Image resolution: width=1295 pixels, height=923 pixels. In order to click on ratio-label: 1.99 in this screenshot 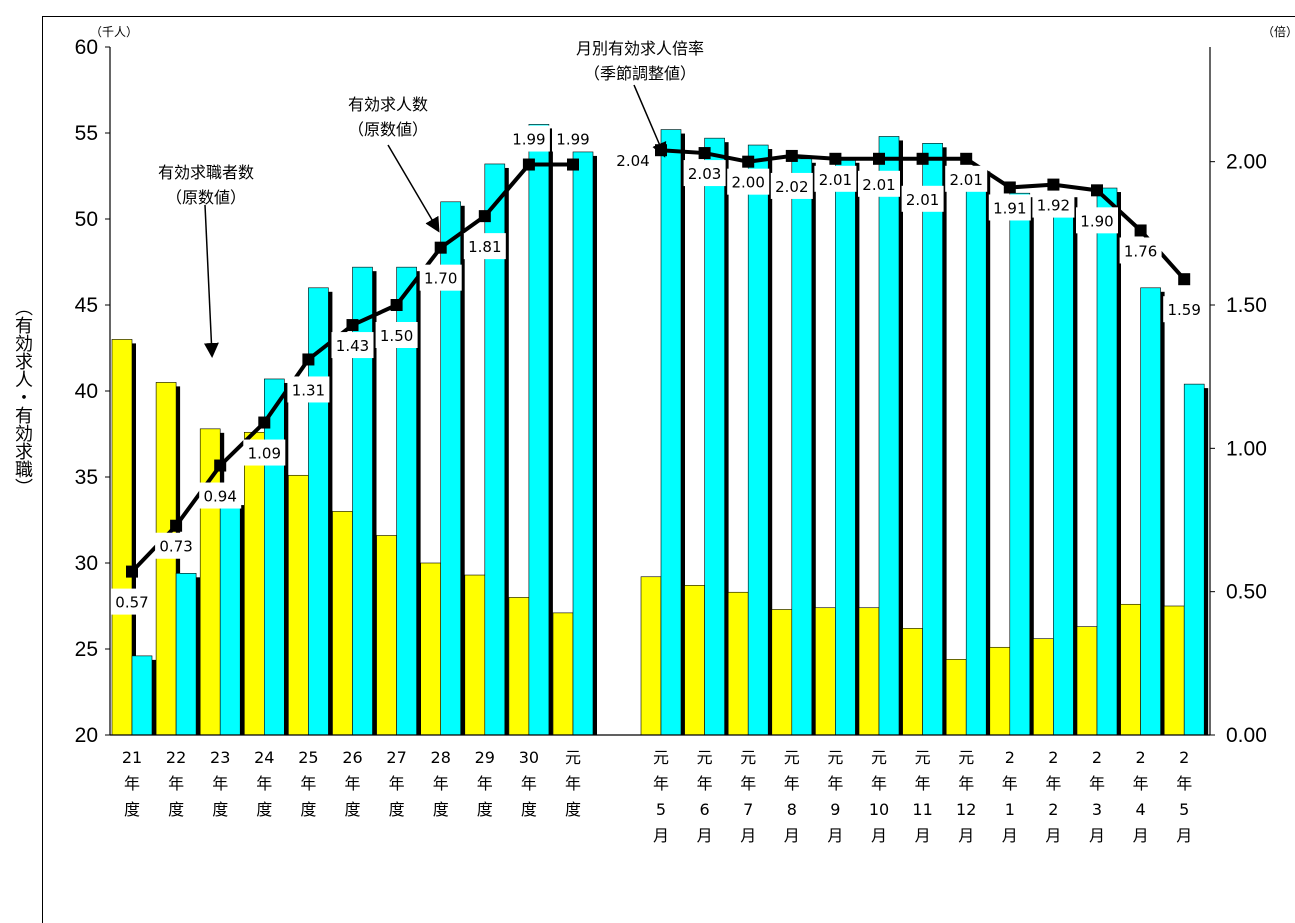, I will do `click(528, 140)`.